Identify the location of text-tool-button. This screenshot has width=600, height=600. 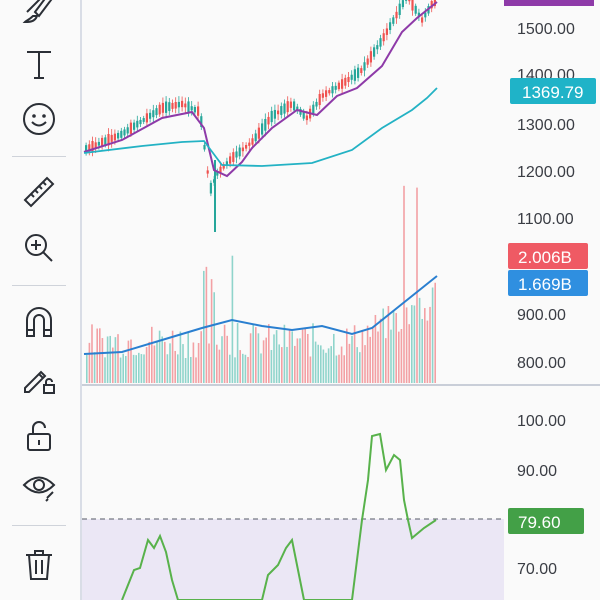
(39, 64).